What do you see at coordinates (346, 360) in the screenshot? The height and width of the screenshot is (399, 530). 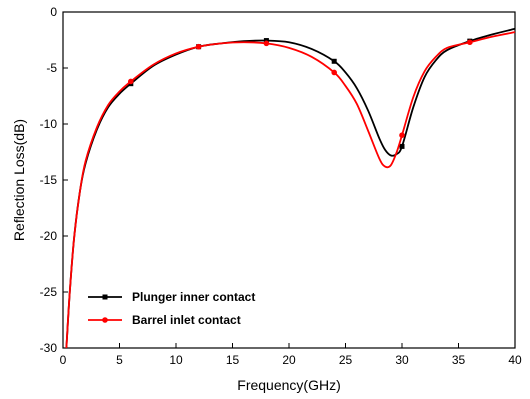 I see `x-tick-label: 25` at bounding box center [346, 360].